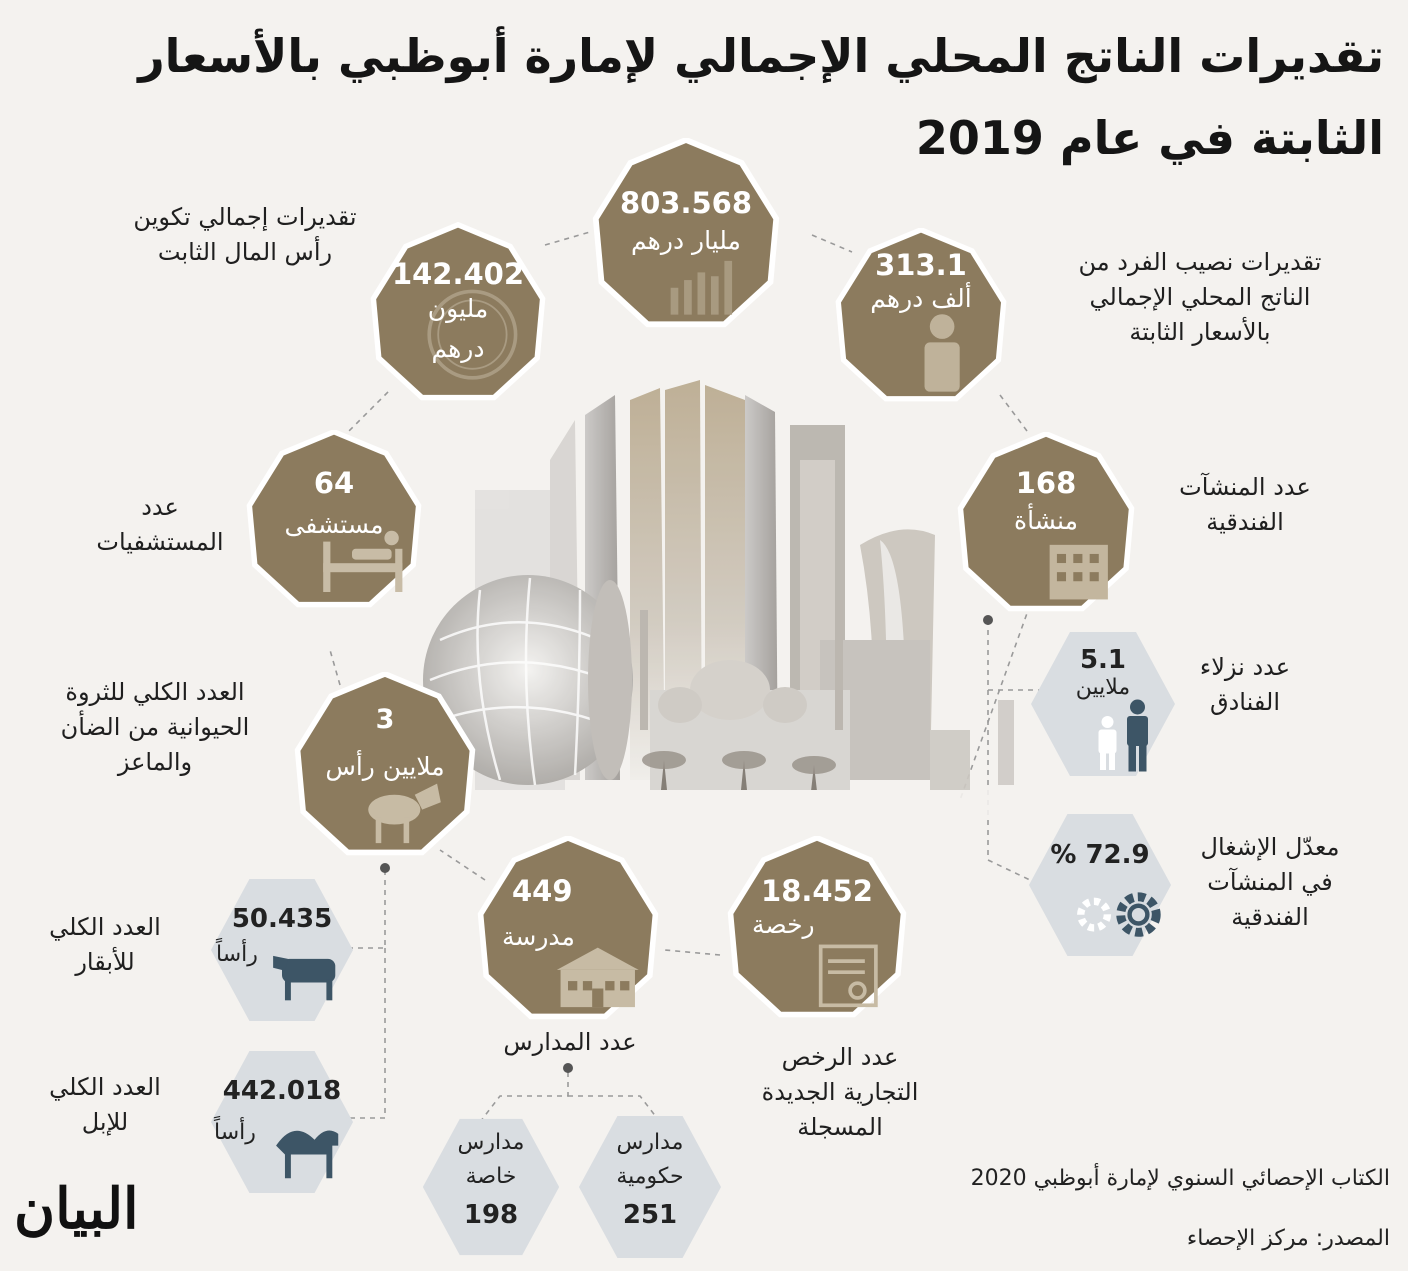 The image size is (1408, 1271). Describe the element at coordinates (491, 1215) in the screenshot. I see `private-schools-value: 198` at that location.